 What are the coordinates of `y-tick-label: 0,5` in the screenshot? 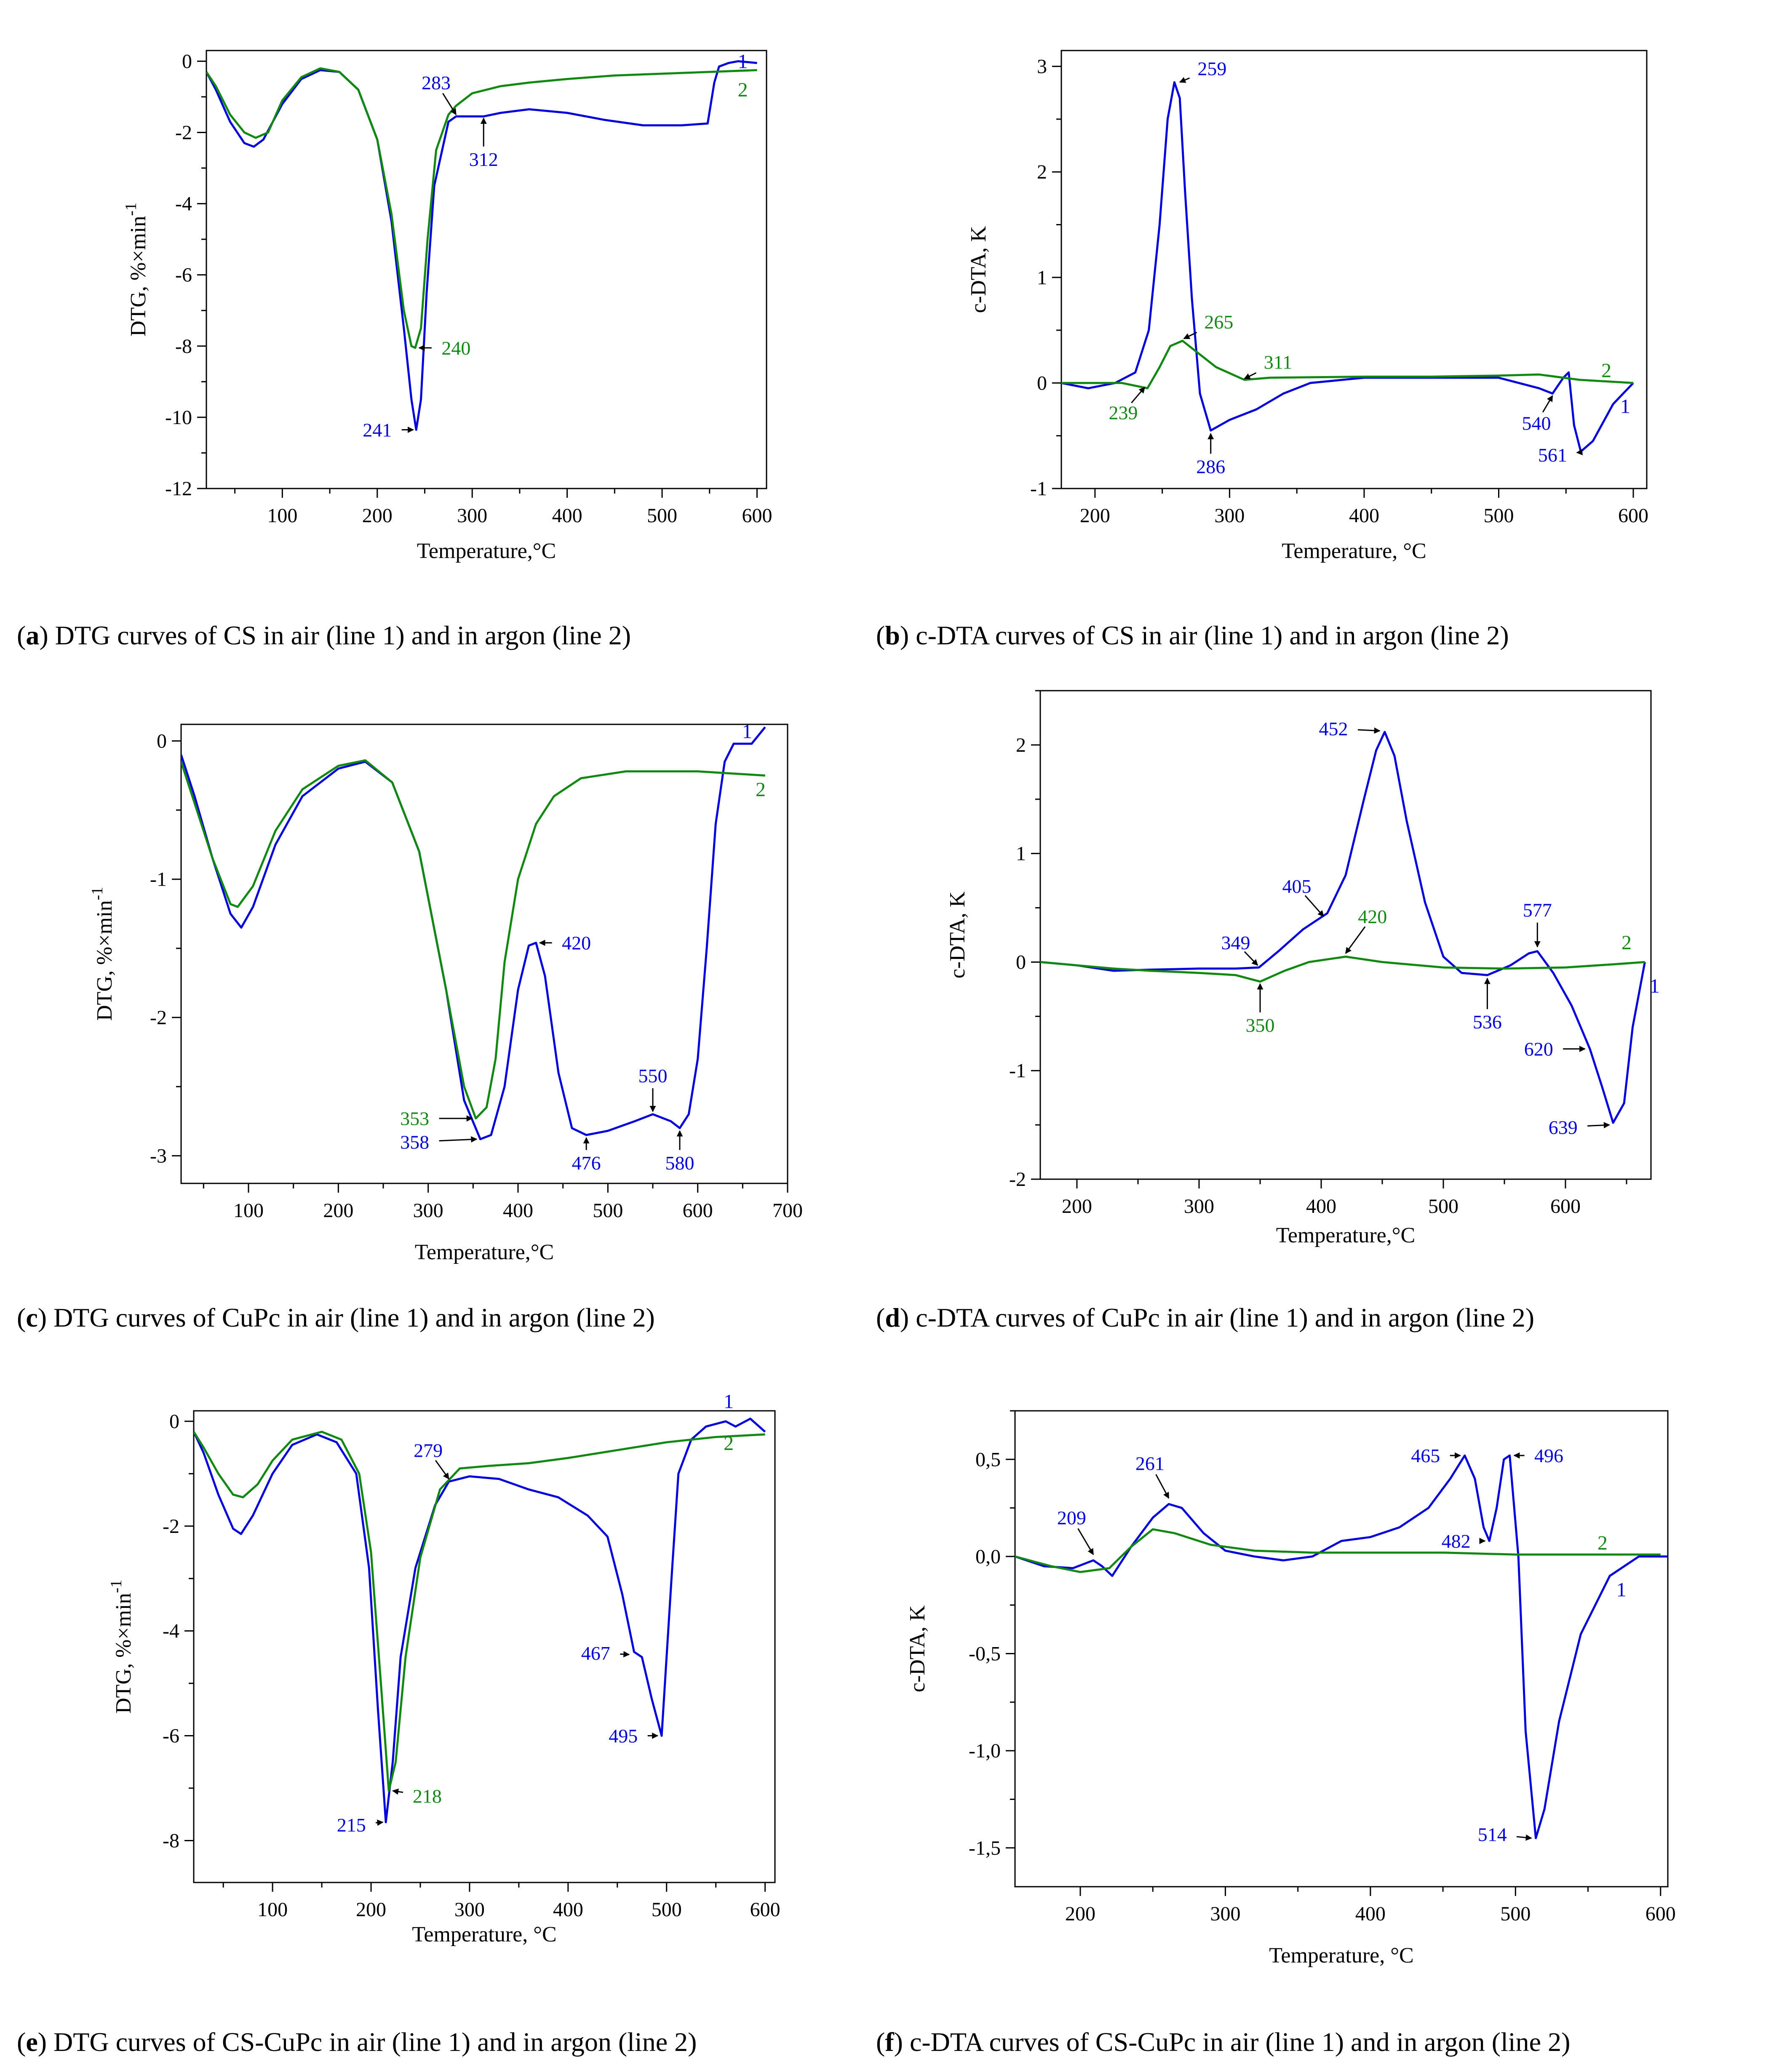 It's located at (988, 1459).